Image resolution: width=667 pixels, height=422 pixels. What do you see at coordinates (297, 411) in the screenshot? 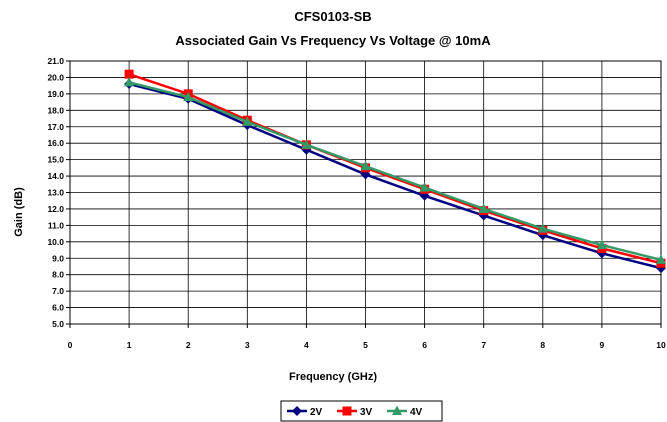
I see `legend-2v-marker` at bounding box center [297, 411].